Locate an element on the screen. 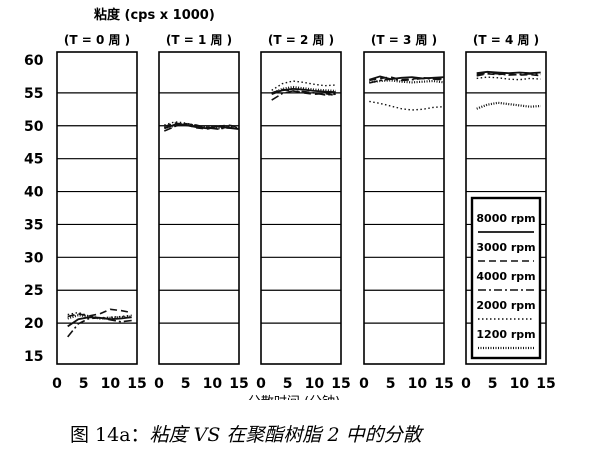 This screenshot has height=469, width=589. legend-label: 2000 rpm is located at coordinates (505, 305).